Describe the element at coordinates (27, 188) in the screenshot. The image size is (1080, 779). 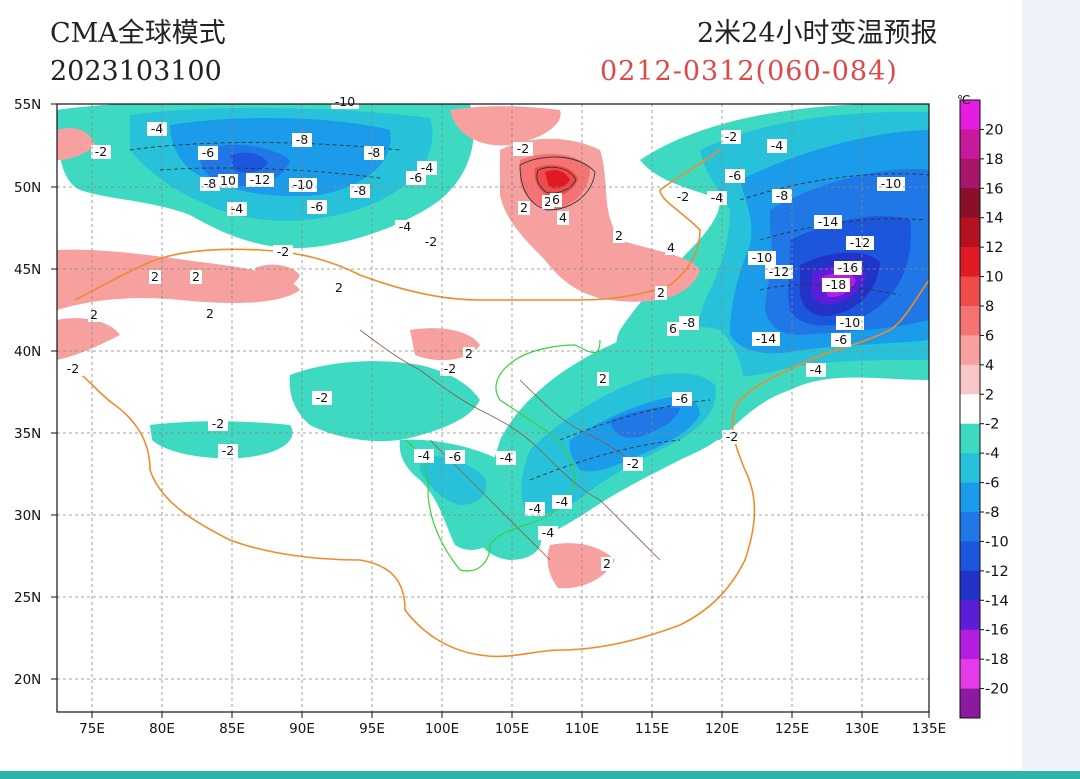
I see `lat-label: 50N` at that location.